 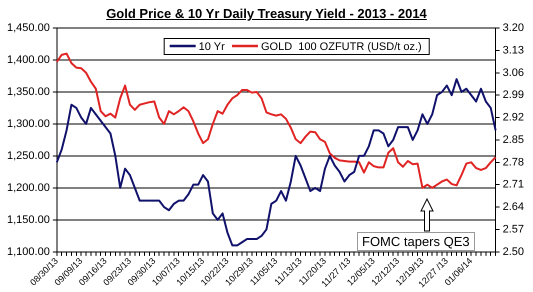 What do you see at coordinates (513, 252) in the screenshot?
I see `y2-tick-label: 2.50` at bounding box center [513, 252].